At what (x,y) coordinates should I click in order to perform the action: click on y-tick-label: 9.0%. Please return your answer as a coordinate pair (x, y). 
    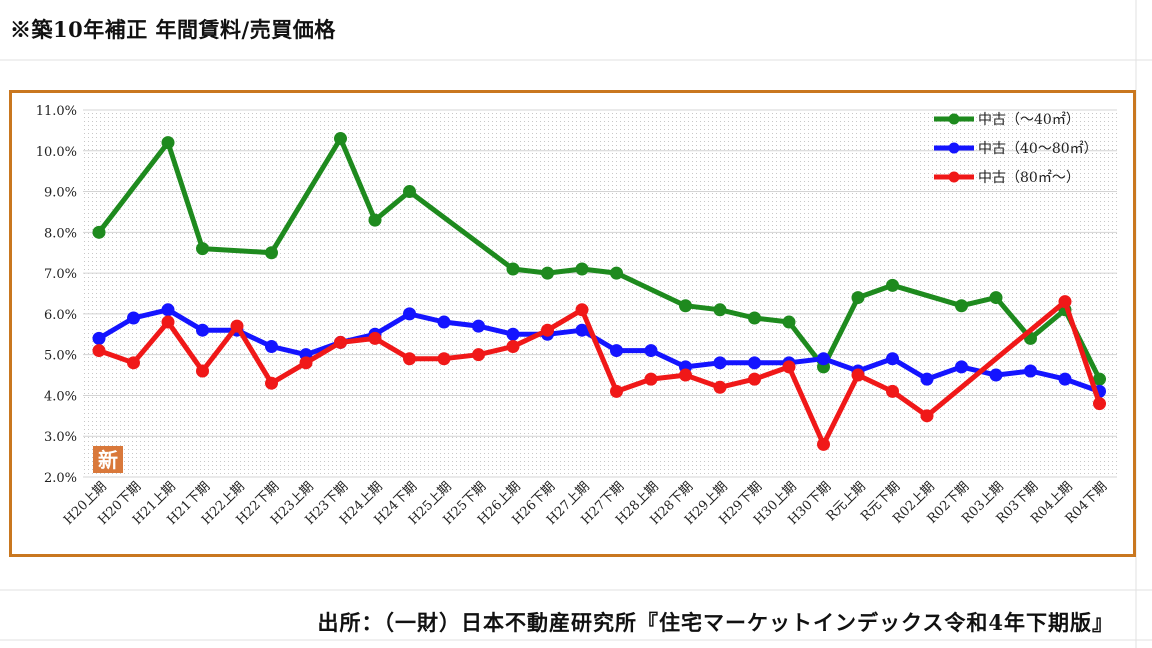
    Looking at the image, I should click on (60, 193).